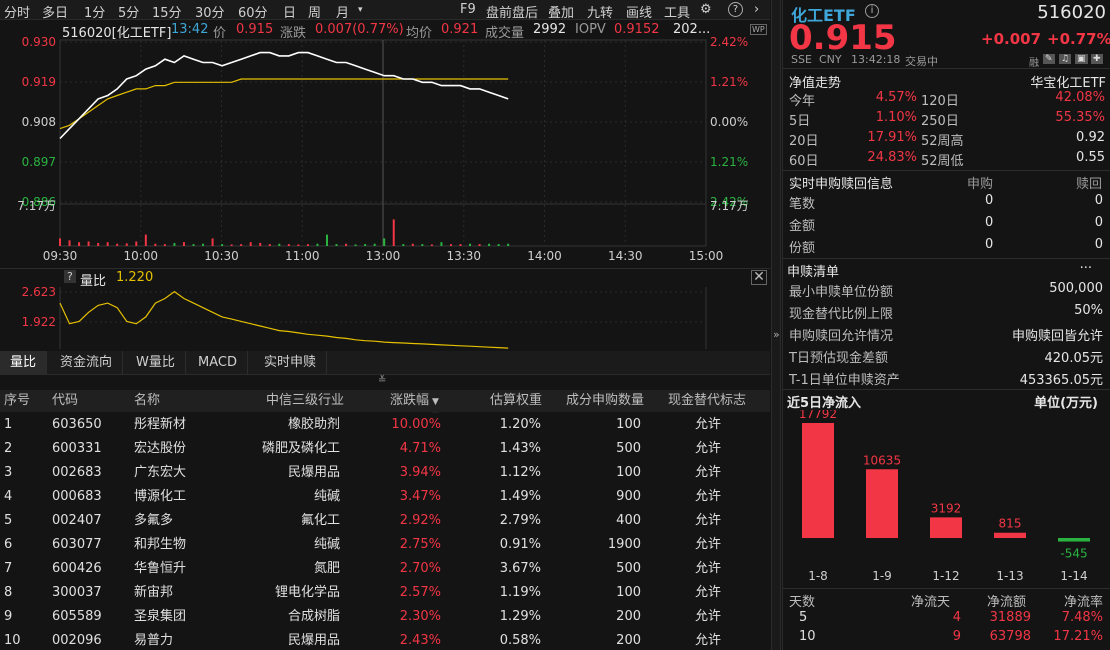 The width and height of the screenshot is (1110, 650). What do you see at coordinates (24, 363) in the screenshot?
I see `tab-volume-ratio: 量比` at bounding box center [24, 363].